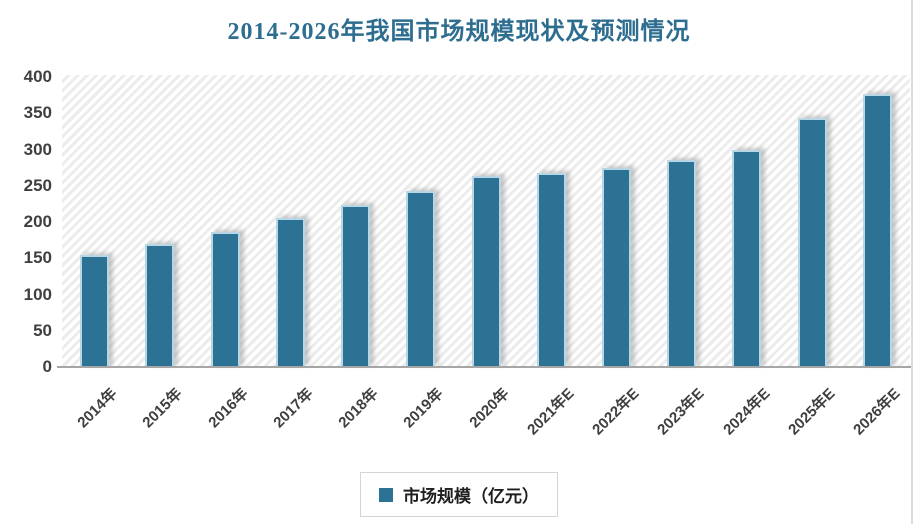 This screenshot has height=524, width=918. What do you see at coordinates (486, 271) in the screenshot?
I see `bar-2020年` at bounding box center [486, 271].